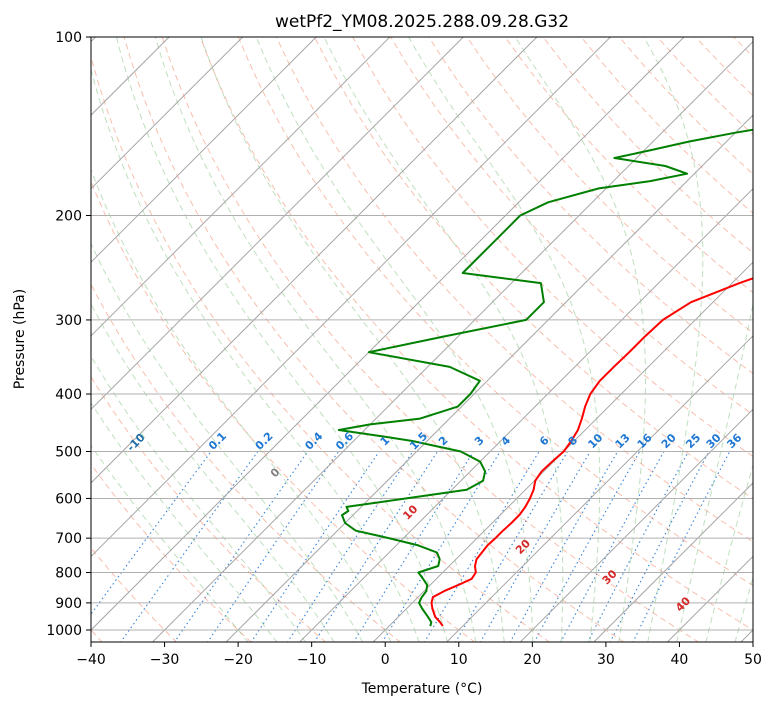  What do you see at coordinates (68, 574) in the screenshot?
I see `y-tick-label: 800` at bounding box center [68, 574].